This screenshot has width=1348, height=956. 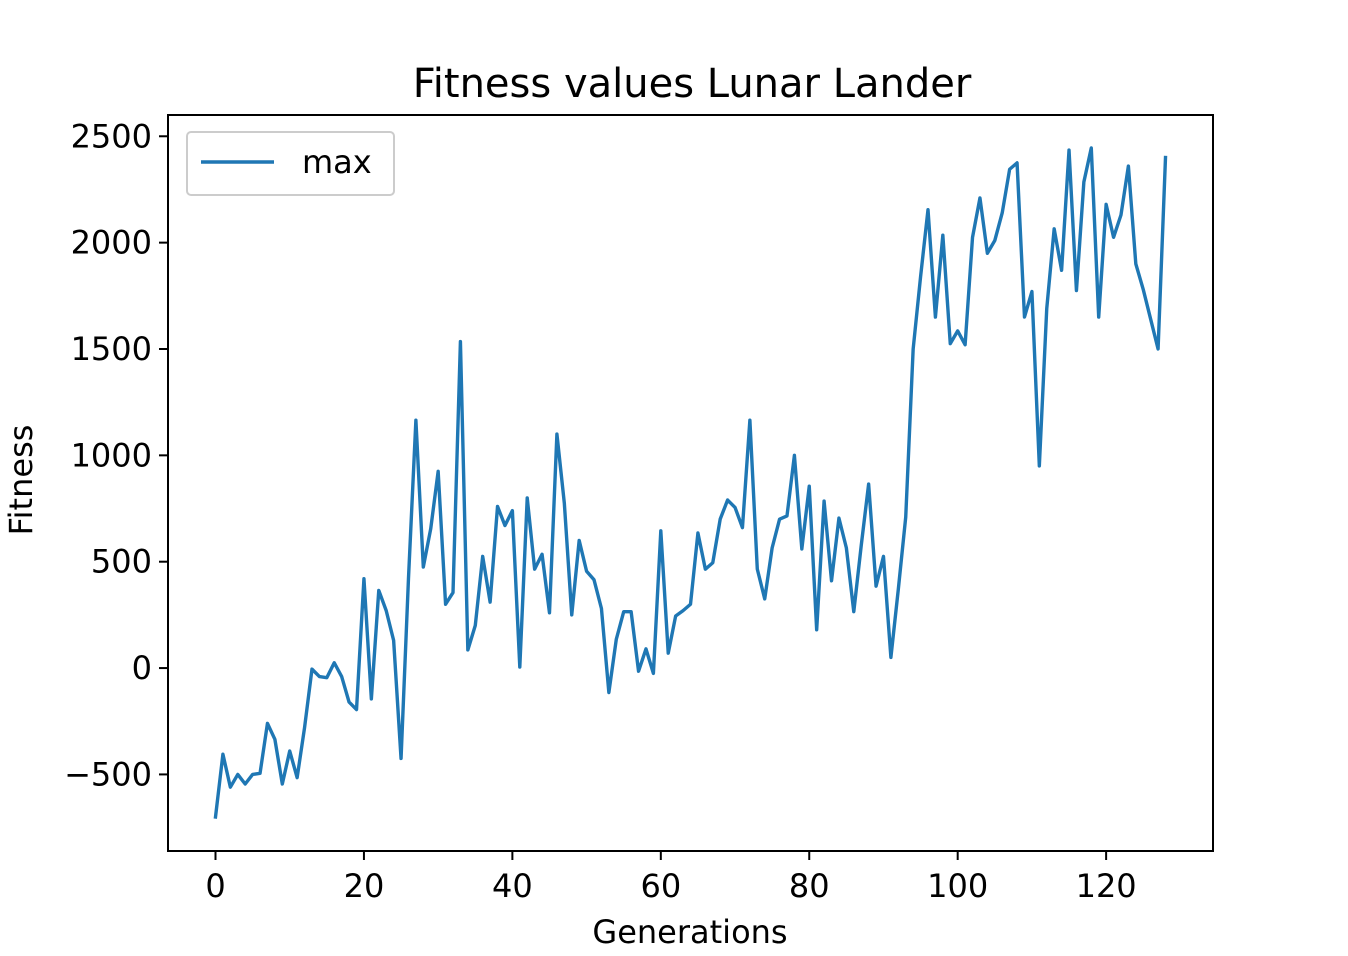 I want to click on y-tick-label: 1500, so click(x=111, y=349).